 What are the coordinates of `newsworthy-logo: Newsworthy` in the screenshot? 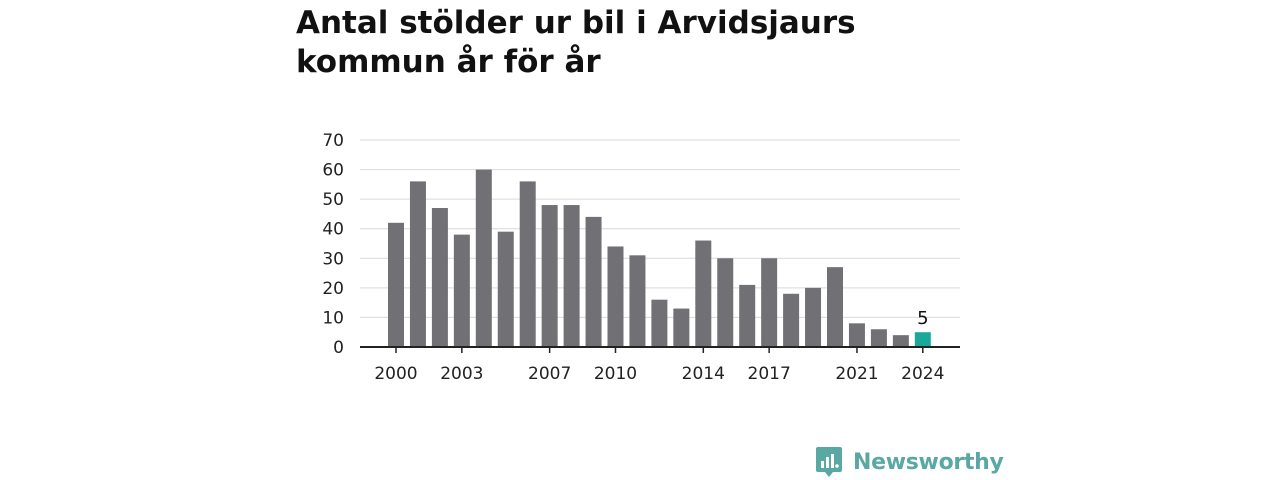 It's located at (909, 462).